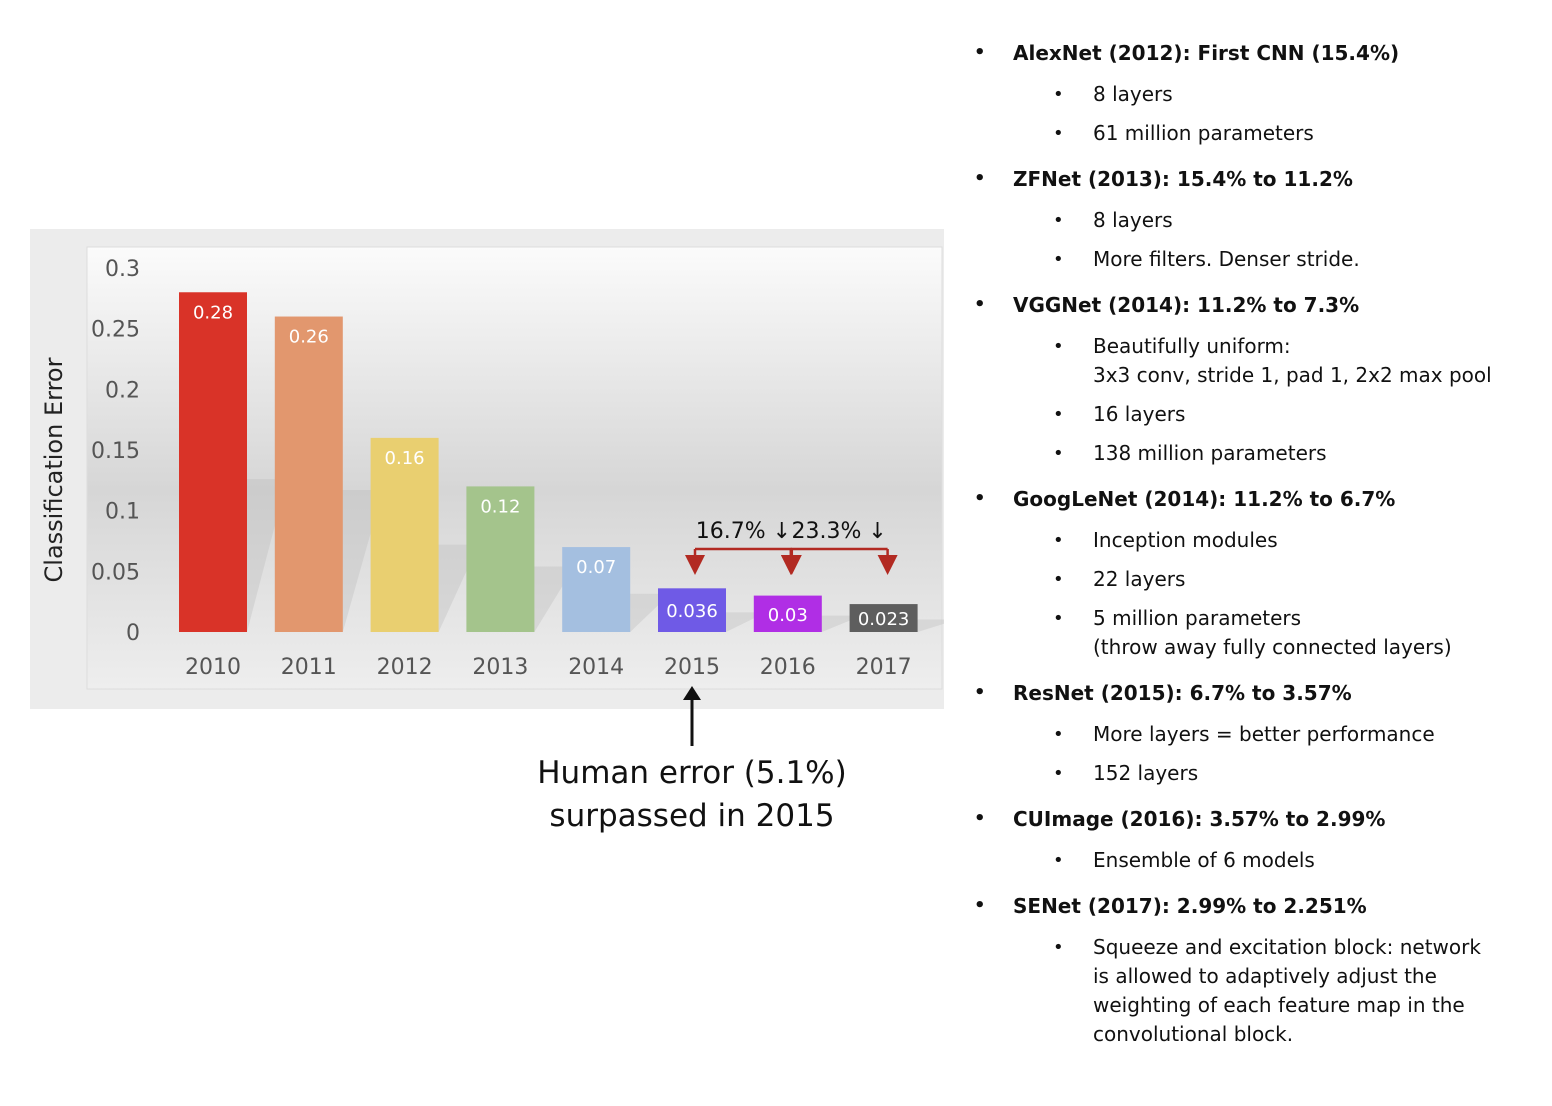 The height and width of the screenshot is (1106, 1552). I want to click on detail-line: More filters. Denser stride., so click(1226, 259).